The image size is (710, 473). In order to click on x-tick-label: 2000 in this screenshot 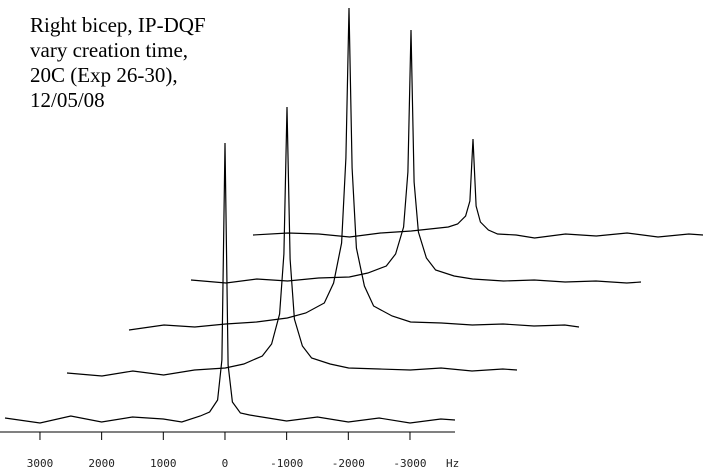, I will do `click(101, 463)`.